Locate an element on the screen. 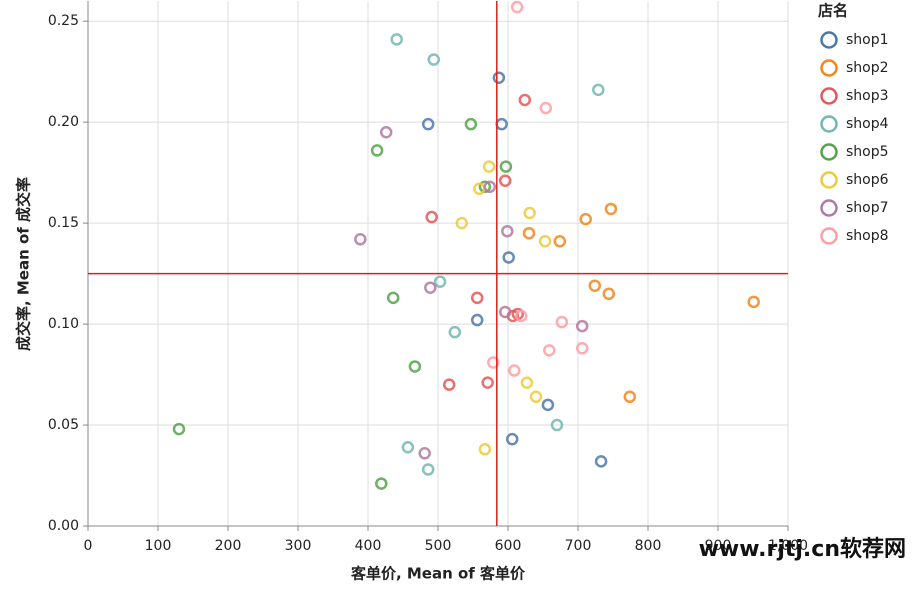 This screenshot has width=912, height=594. x-axis-title: 客单价, Mean of 客单价 is located at coordinates (438, 574).